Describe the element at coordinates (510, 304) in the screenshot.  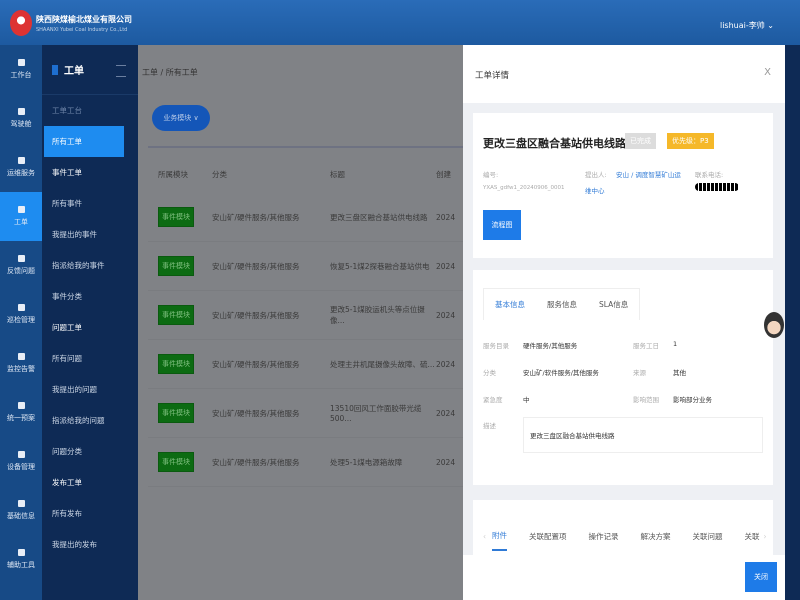
I see `tab-basic-info: 基本信息` at that location.